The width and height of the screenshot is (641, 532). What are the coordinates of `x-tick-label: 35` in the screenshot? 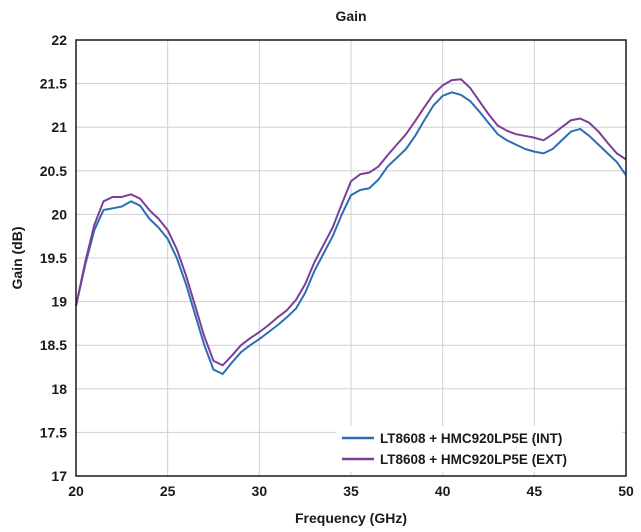 It's located at (351, 491).